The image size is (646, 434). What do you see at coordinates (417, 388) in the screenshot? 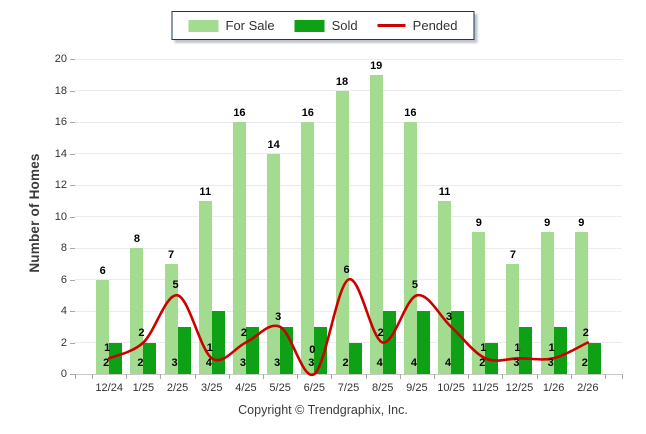
I see `x-tick-label: 9/25` at bounding box center [417, 388].